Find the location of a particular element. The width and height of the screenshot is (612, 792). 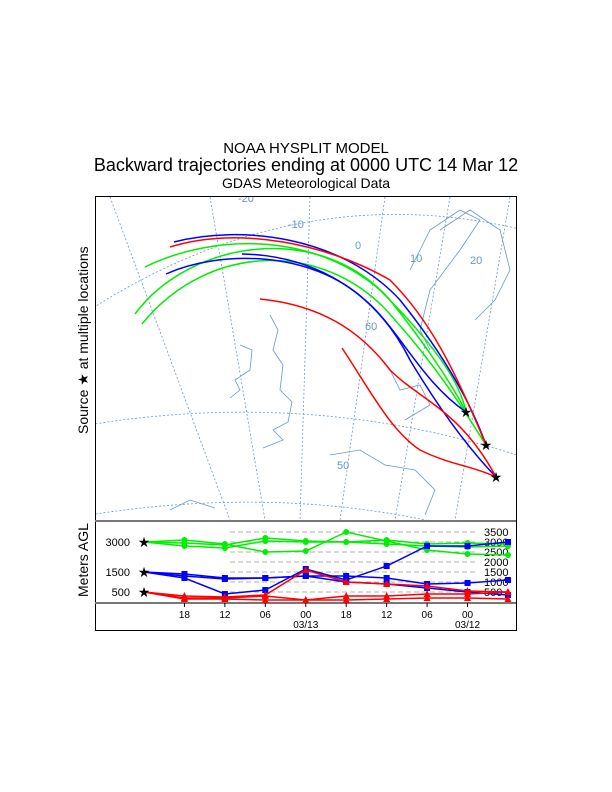

lon-label: -10 is located at coordinates (296, 225).